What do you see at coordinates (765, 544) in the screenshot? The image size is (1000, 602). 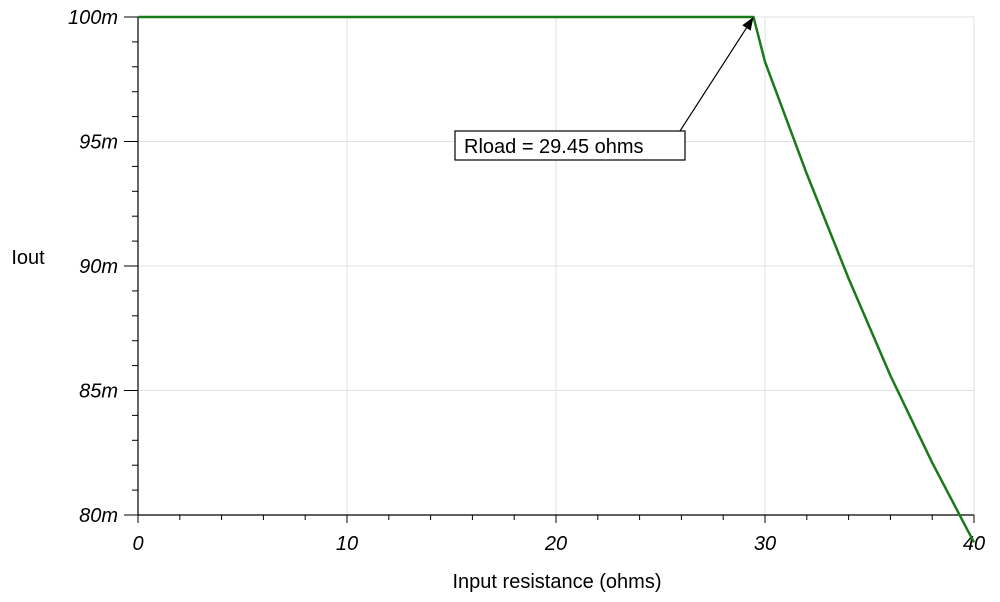 I see `x-tick-label: 30` at bounding box center [765, 544].